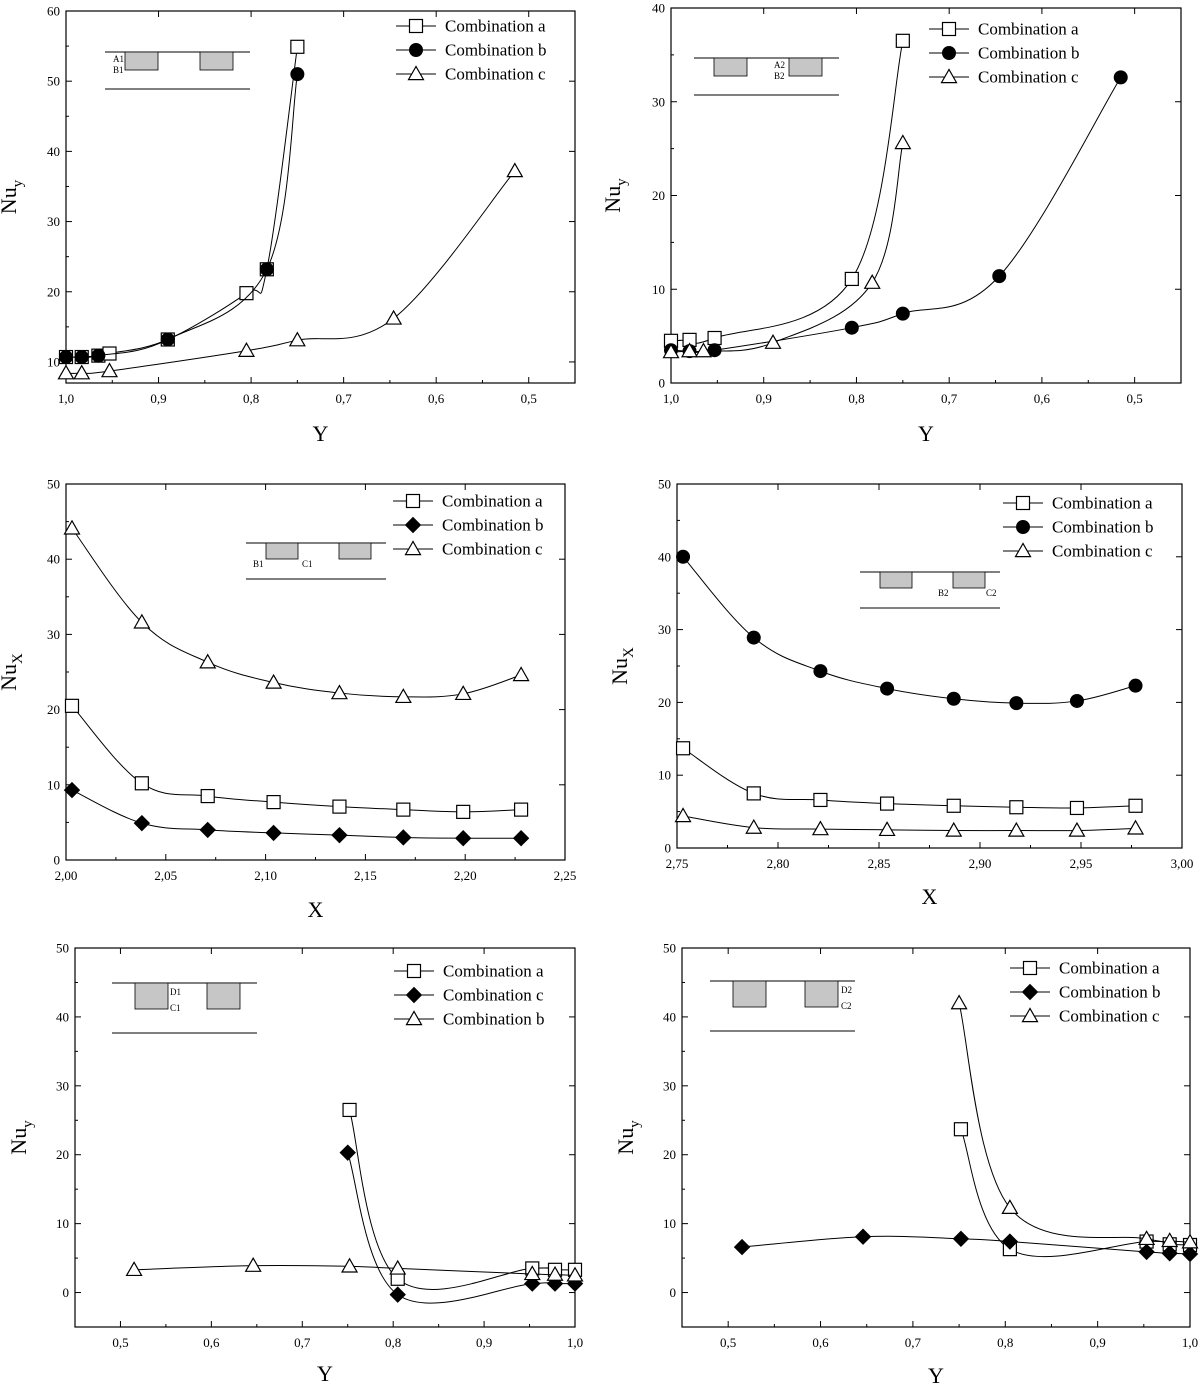 The width and height of the screenshot is (1200, 1389). Describe the element at coordinates (1182, 863) in the screenshot. I see `x-tick-label: 3,00` at that location.